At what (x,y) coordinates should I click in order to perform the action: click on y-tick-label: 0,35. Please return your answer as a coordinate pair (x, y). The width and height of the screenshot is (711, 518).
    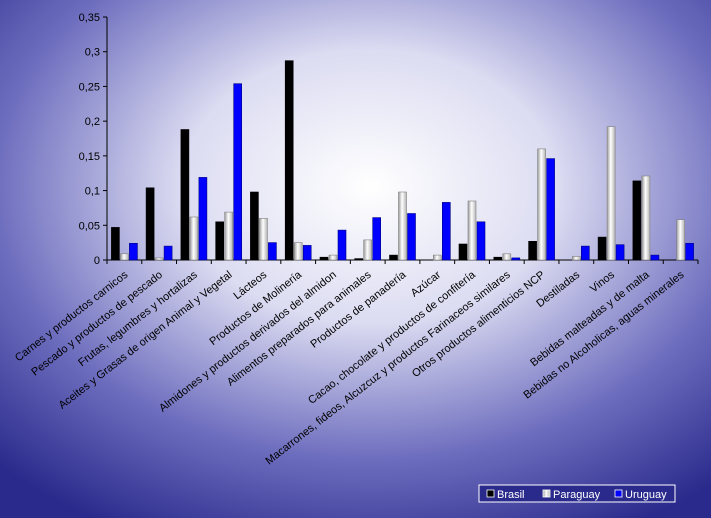
    Looking at the image, I should click on (89, 18).